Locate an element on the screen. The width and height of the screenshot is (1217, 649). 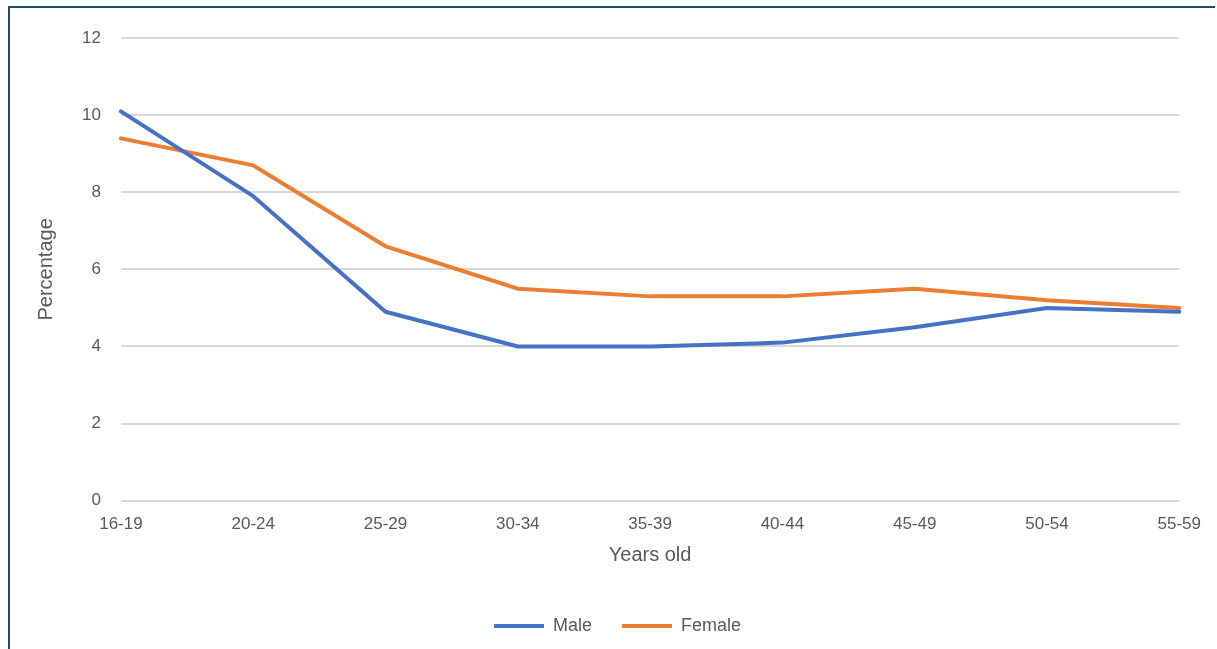
x-tick-label: 25-29 is located at coordinates (385, 524).